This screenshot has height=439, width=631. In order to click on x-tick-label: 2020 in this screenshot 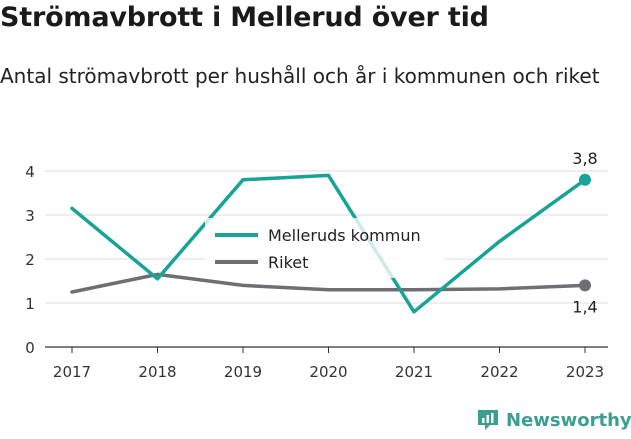, I will do `click(328, 372)`.